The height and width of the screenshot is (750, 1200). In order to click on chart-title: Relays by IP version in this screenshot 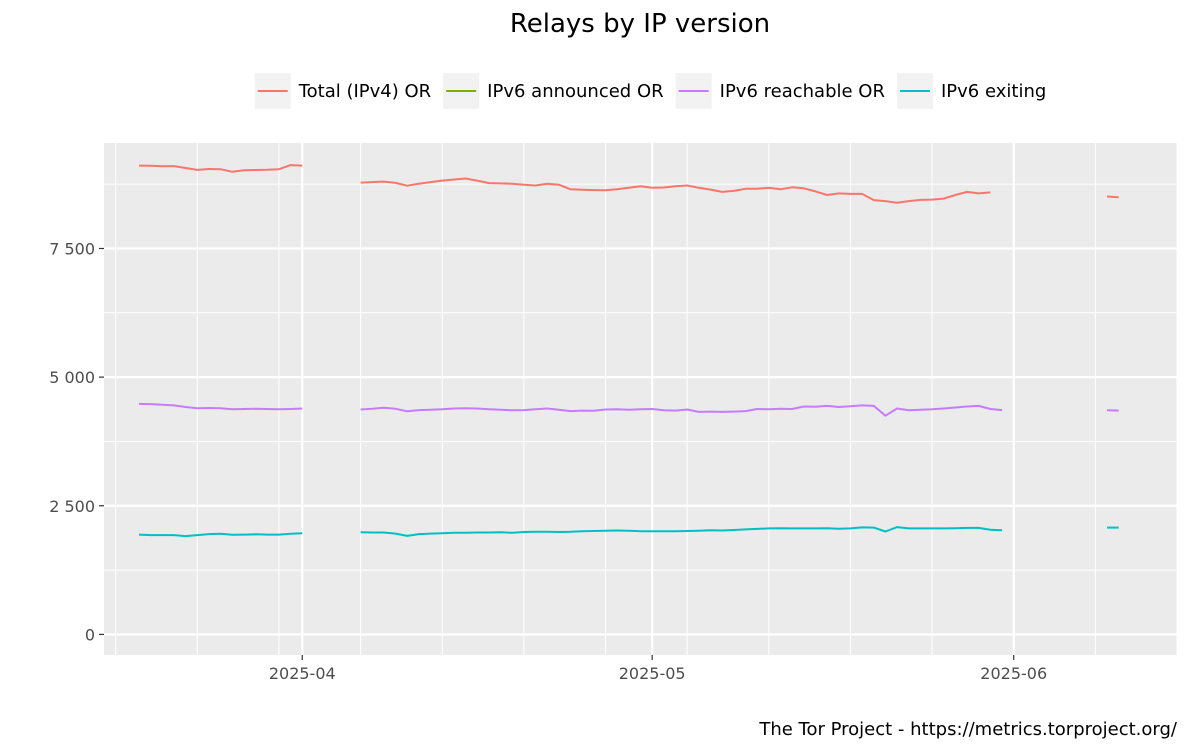, I will do `click(640, 24)`.